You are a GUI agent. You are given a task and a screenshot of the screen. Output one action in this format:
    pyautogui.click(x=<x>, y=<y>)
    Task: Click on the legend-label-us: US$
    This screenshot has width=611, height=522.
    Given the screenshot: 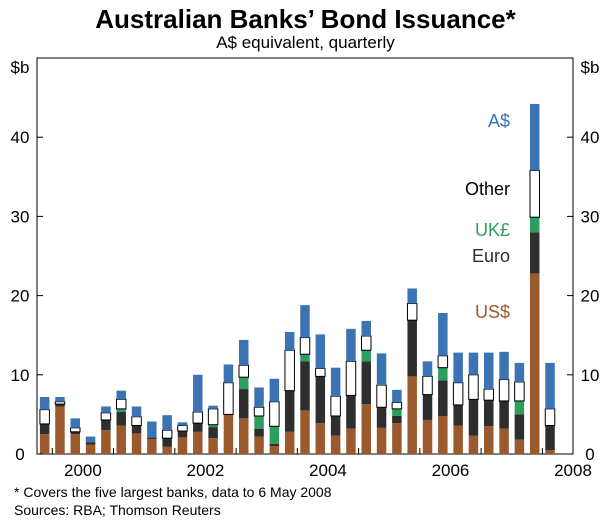 What is the action you would take?
    pyautogui.click(x=492, y=312)
    